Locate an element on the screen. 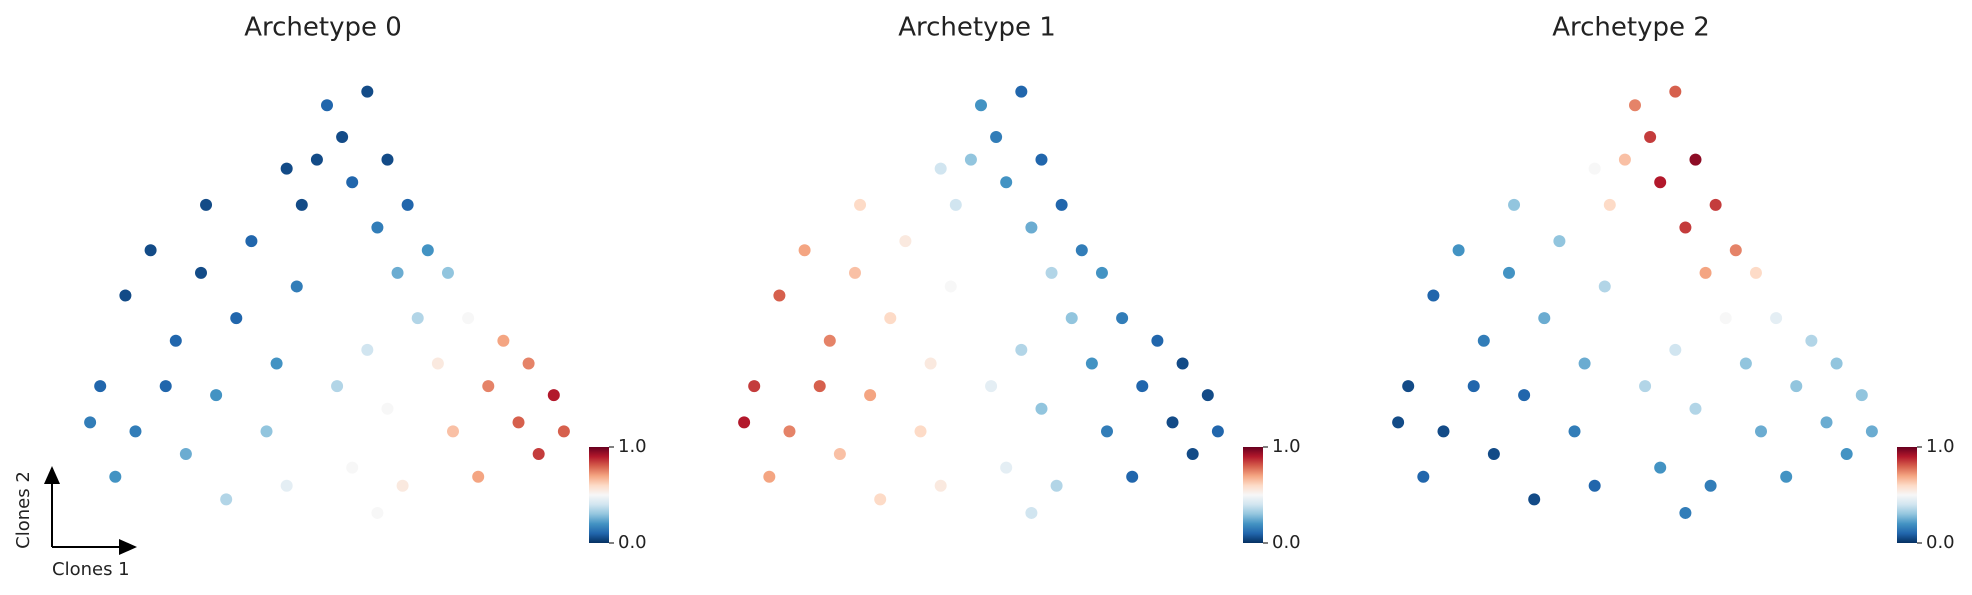 Image resolution: width=1972 pixels, height=595 pixels. panel-title: Archetype 2 is located at coordinates (1631, 28).